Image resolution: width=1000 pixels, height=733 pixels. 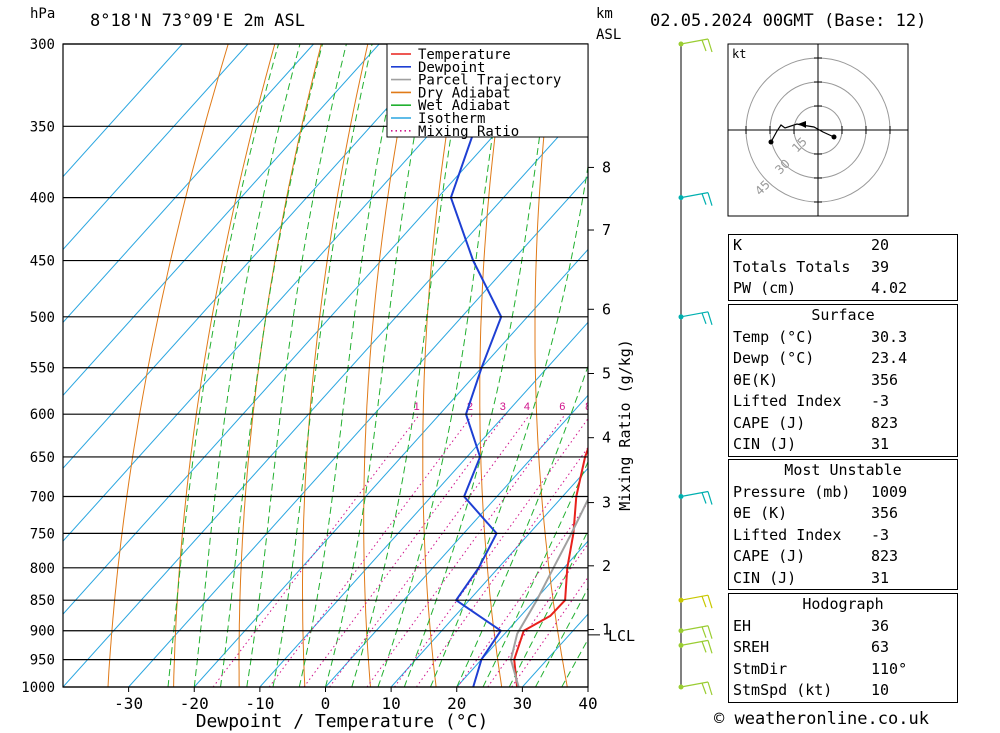 I want to click on lcl-label: LCL, so click(x=621, y=636).